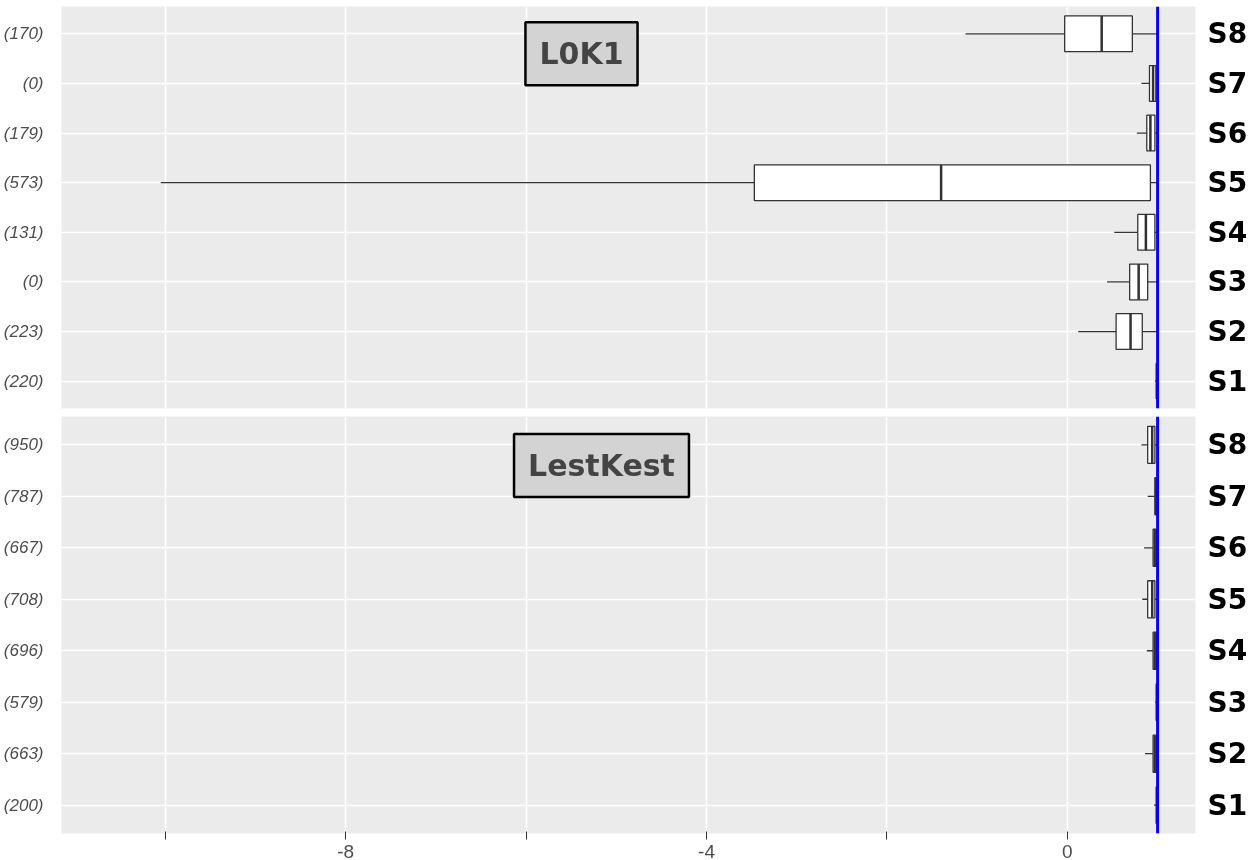 This screenshot has height=860, width=1250. Describe the element at coordinates (23, 232) in the screenshot. I see `y-tick-label: (131)` at that location.